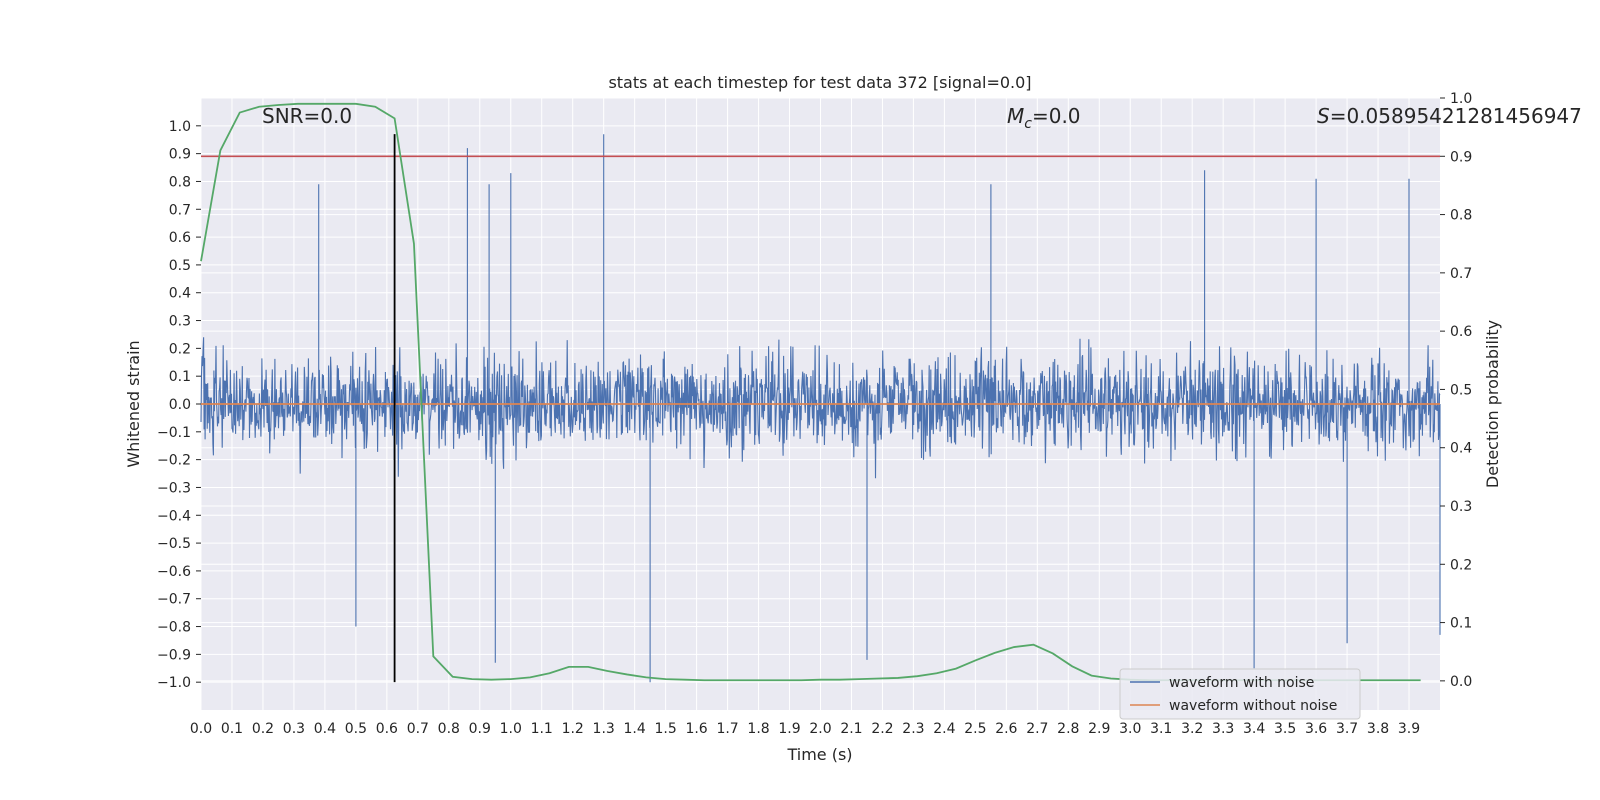  I want to click on x-tick-label: 3.5, so click(1285, 729).